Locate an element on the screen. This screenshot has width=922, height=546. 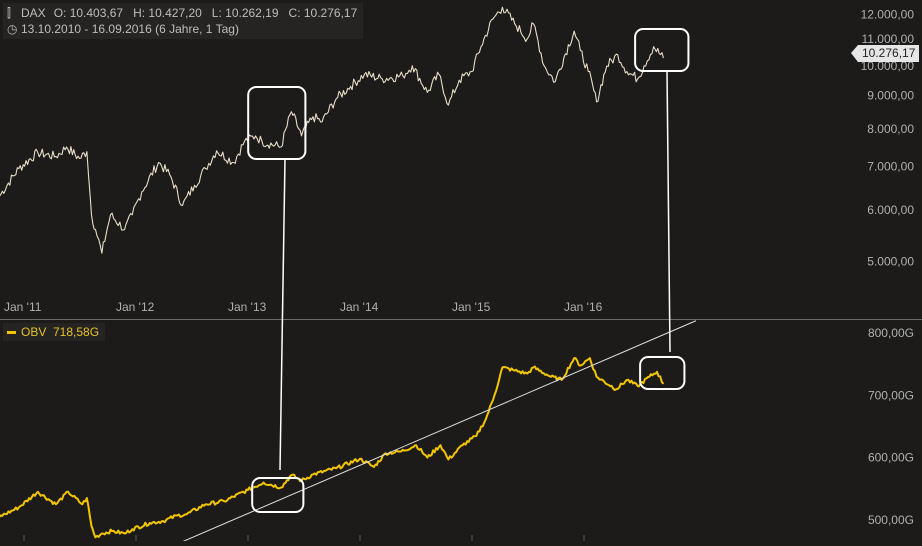
price-y-tick-label: 6.000,00 is located at coordinates (890, 210).